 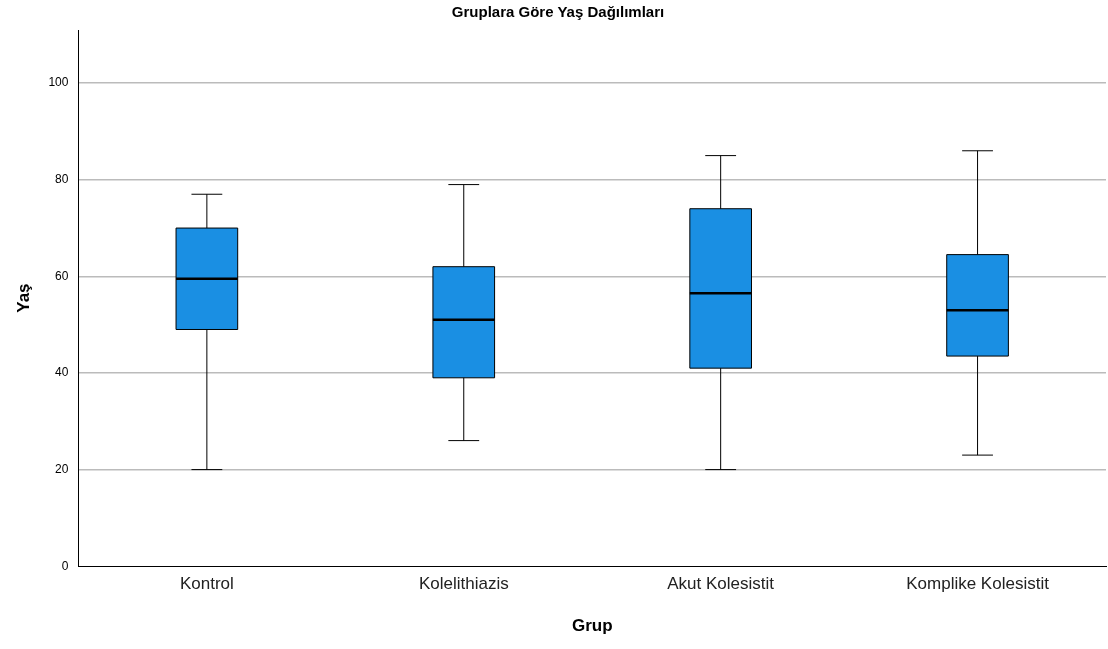 What do you see at coordinates (592, 626) in the screenshot?
I see `x-axis-title: Grup` at bounding box center [592, 626].